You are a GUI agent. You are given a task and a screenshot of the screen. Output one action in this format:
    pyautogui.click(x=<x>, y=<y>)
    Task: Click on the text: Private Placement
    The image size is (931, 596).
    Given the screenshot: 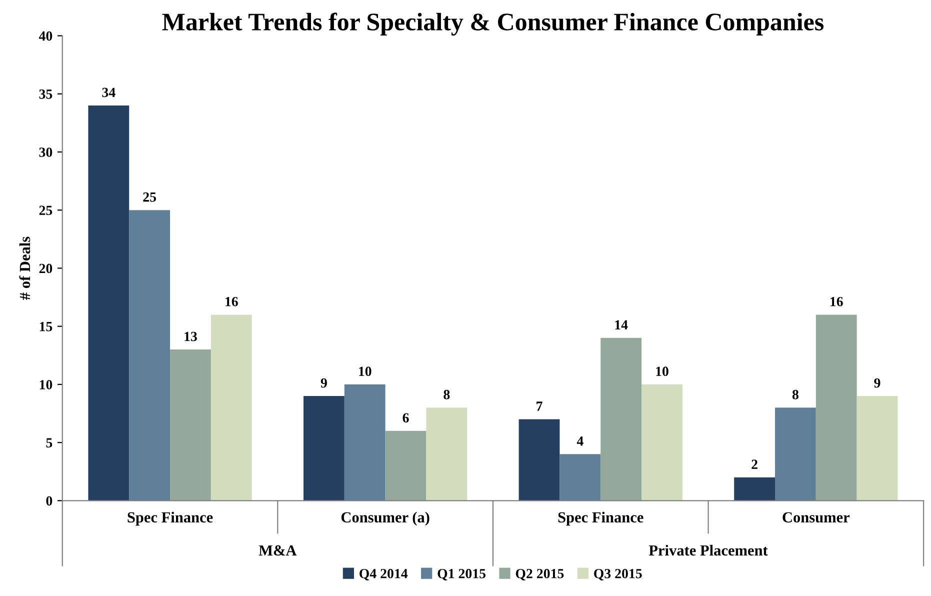 What is the action you would take?
    pyautogui.click(x=708, y=550)
    